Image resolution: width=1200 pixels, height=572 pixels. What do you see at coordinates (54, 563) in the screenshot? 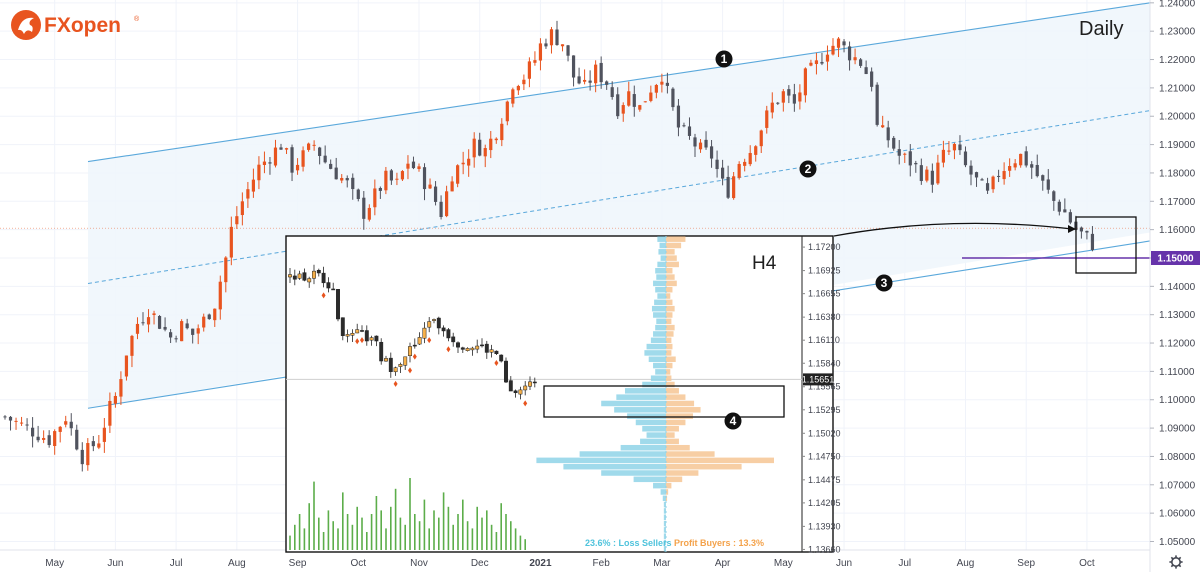
I see `time-tick-label: May` at bounding box center [54, 563].